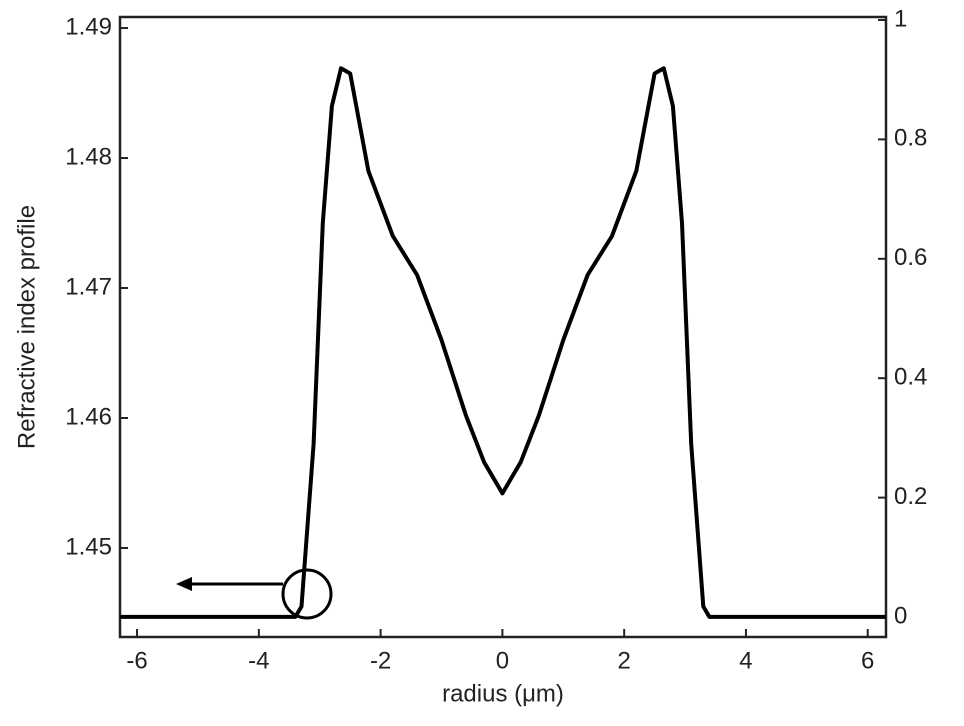 The height and width of the screenshot is (726, 964). What do you see at coordinates (503, 693) in the screenshot?
I see `x-axis-label: radius (μm)` at bounding box center [503, 693].